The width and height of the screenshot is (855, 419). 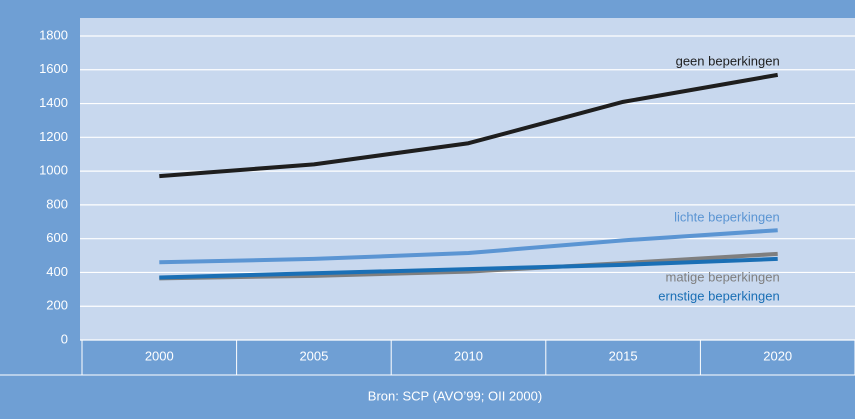 What do you see at coordinates (57, 237) in the screenshot?
I see `y-tick-label: 600` at bounding box center [57, 237].